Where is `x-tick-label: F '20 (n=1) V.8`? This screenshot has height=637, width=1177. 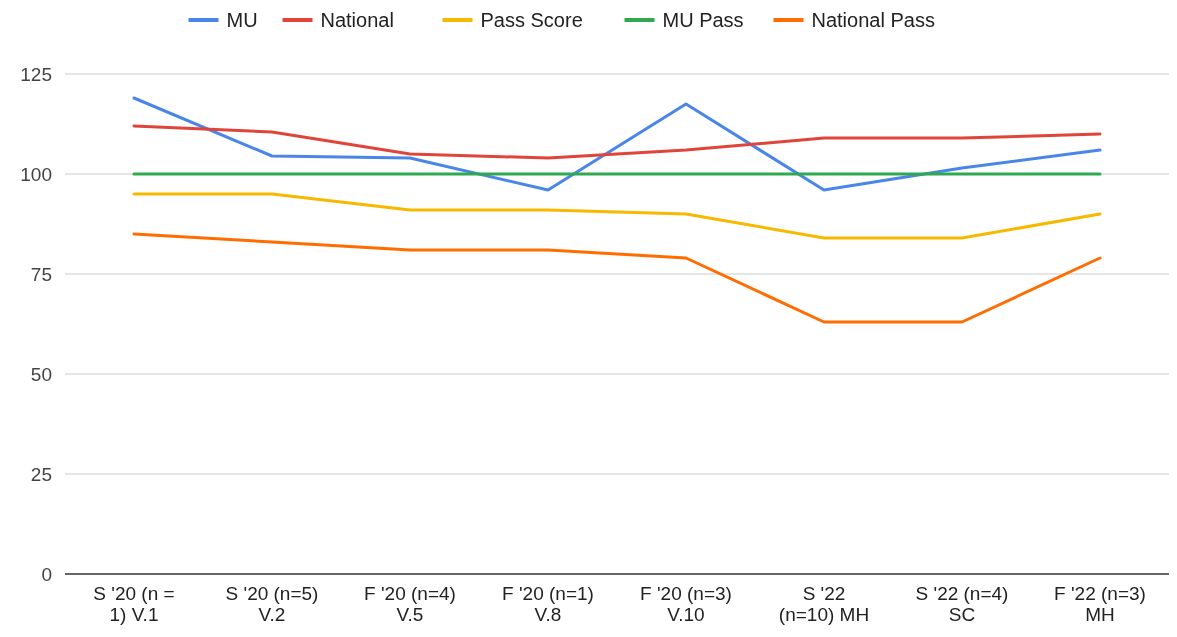
x-tick-label: F '20 (n=1) V.8 is located at coordinates (548, 604).